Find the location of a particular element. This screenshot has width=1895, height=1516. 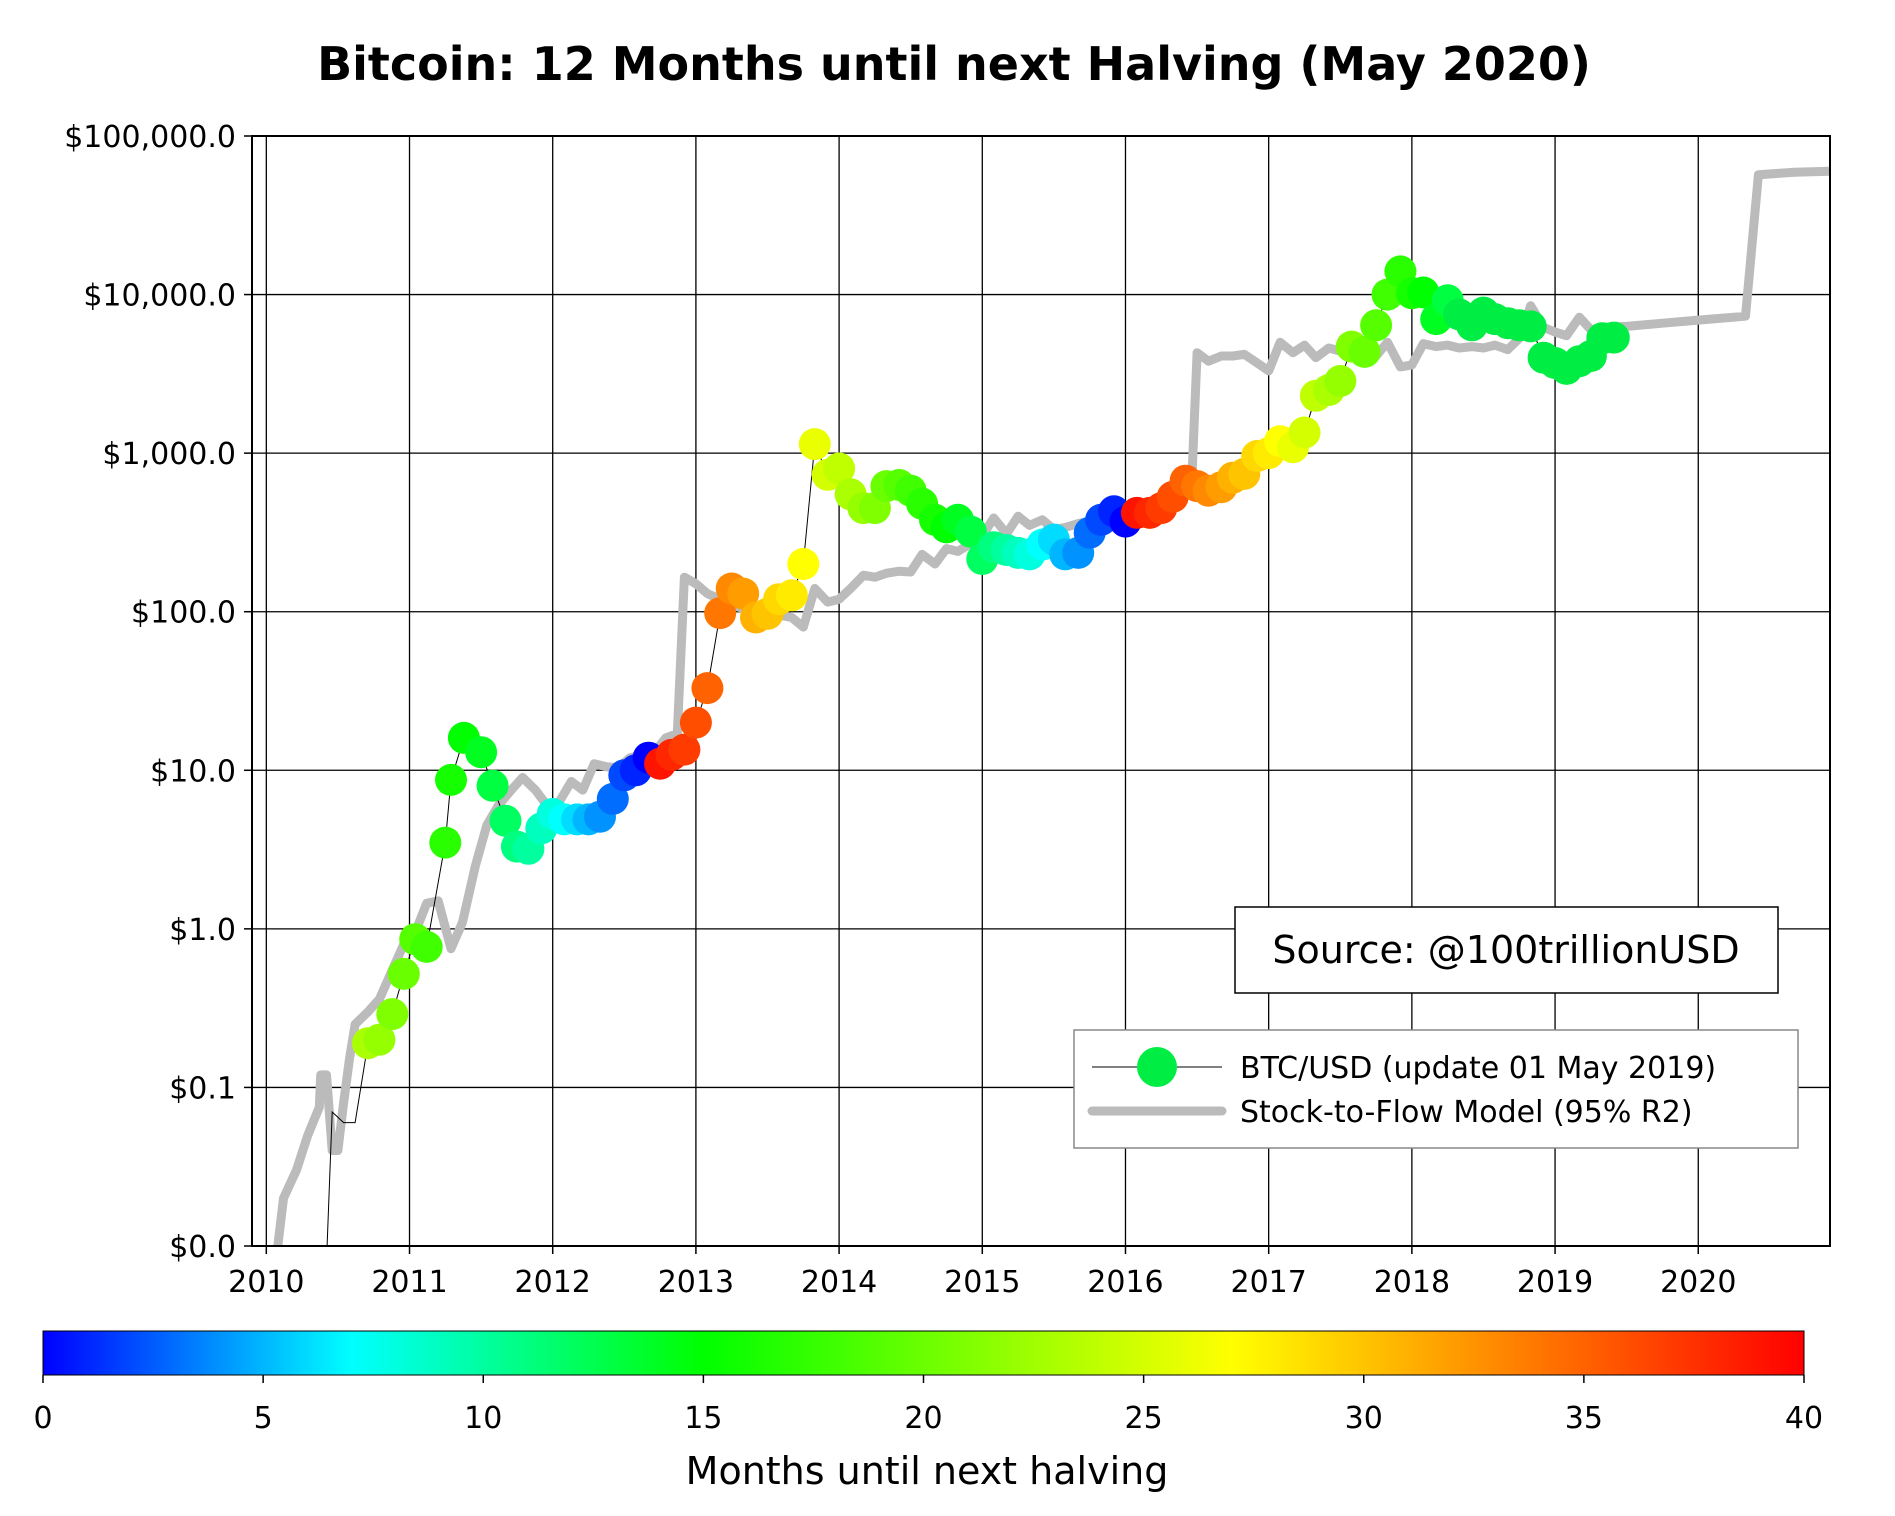

legend-entry-s2f: Stock-to-Flow Model (95% R2) is located at coordinates (1466, 1112).